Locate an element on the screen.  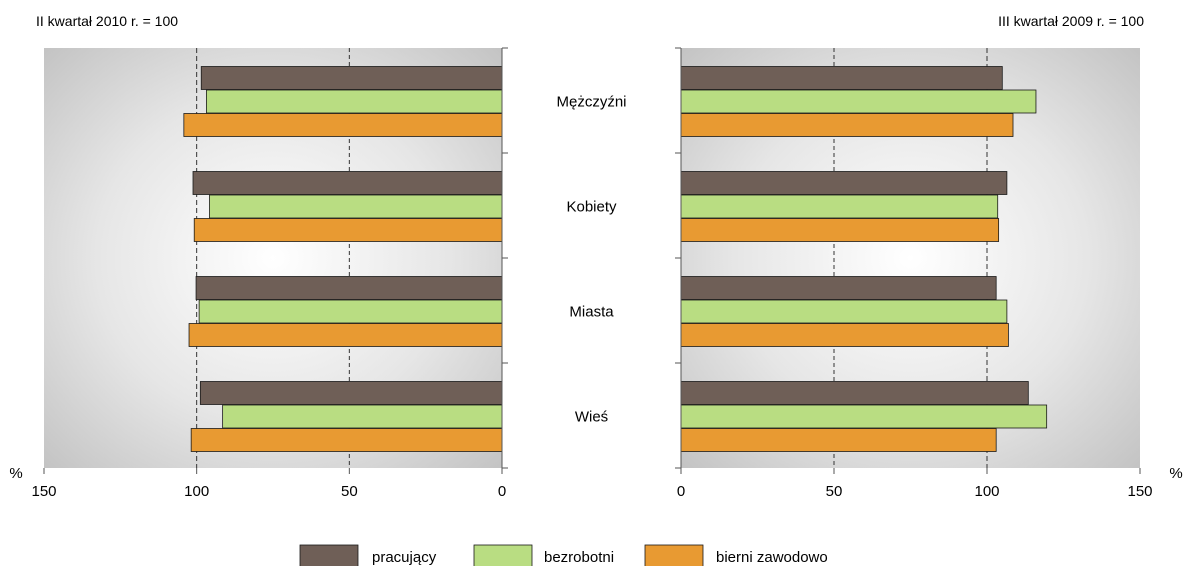
axis-unit-right: % is located at coordinates (1175, 473).